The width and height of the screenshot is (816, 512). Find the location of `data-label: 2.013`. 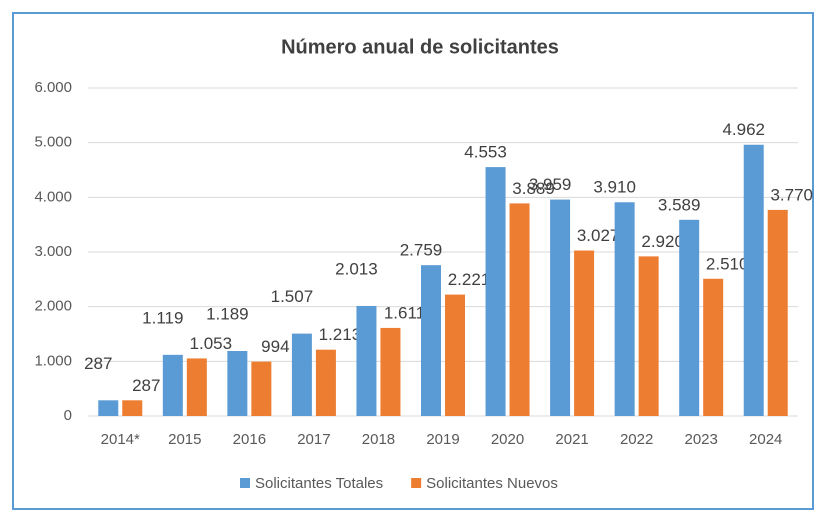

data-label: 2.013 is located at coordinates (356, 268).